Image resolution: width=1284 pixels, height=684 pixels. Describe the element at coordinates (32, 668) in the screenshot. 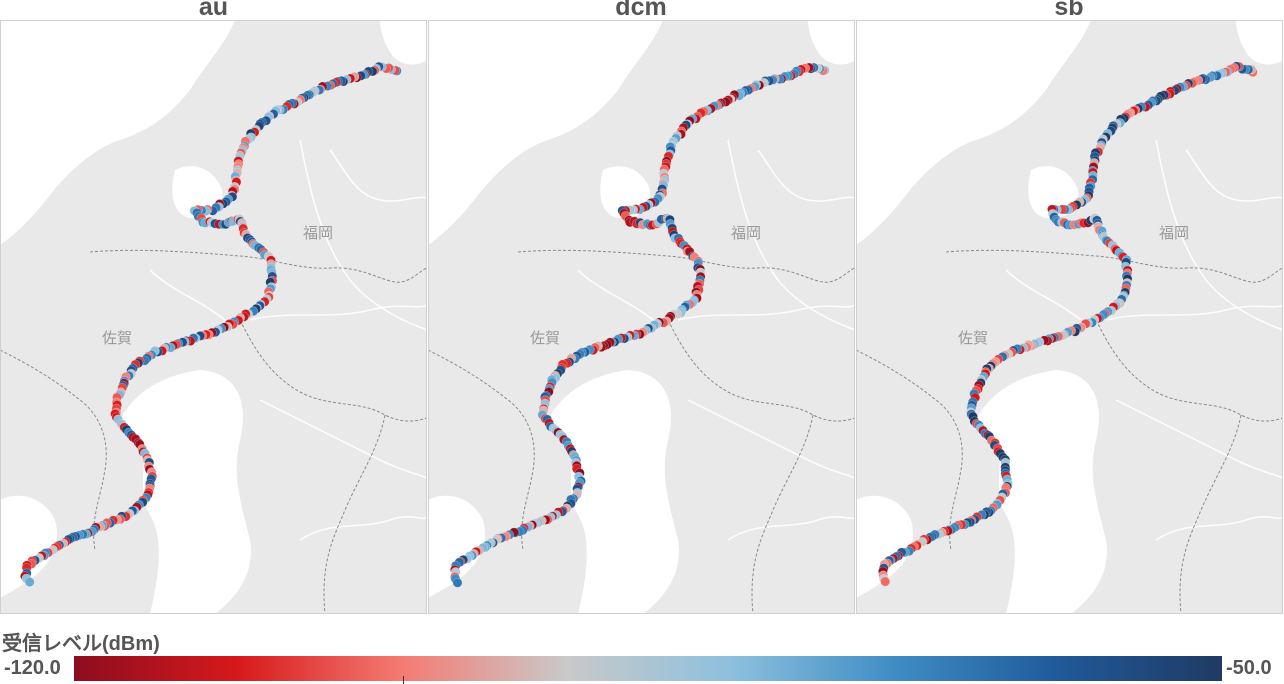

I see `legend-min-label: -120.0` at that location.